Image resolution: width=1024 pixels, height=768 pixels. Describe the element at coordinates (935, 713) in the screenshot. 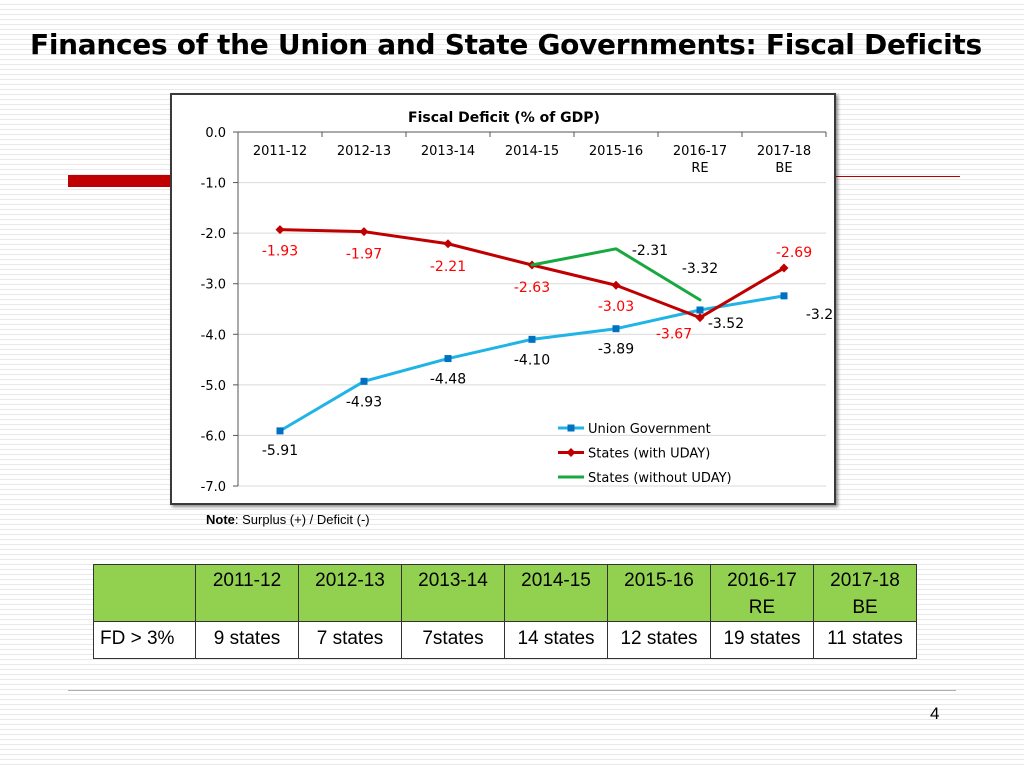

I see `page-number: 4` at that location.